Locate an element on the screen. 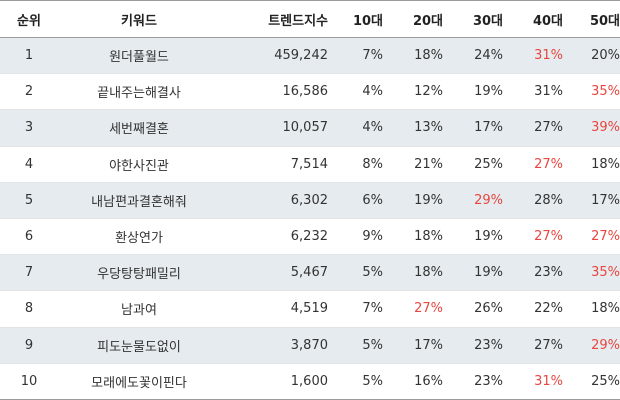  keyword-cell: 피도눈물도없이 is located at coordinates (139, 345).